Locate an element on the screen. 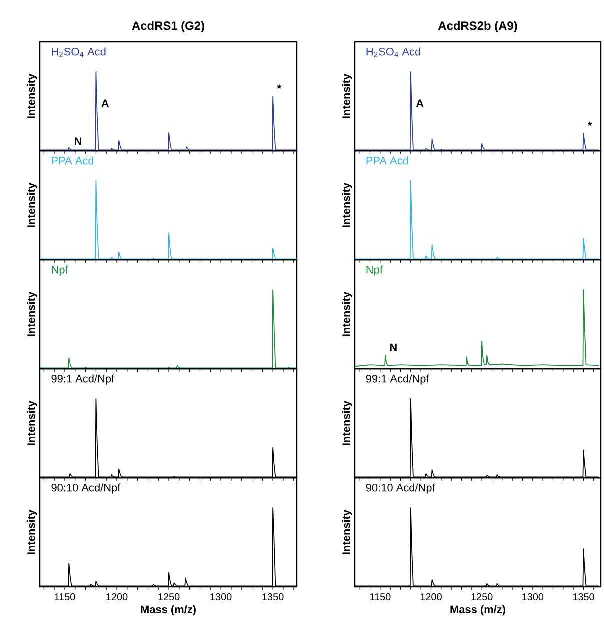 The height and width of the screenshot is (637, 604). series-label: 90:10 Acd/Npf is located at coordinates (401, 489).